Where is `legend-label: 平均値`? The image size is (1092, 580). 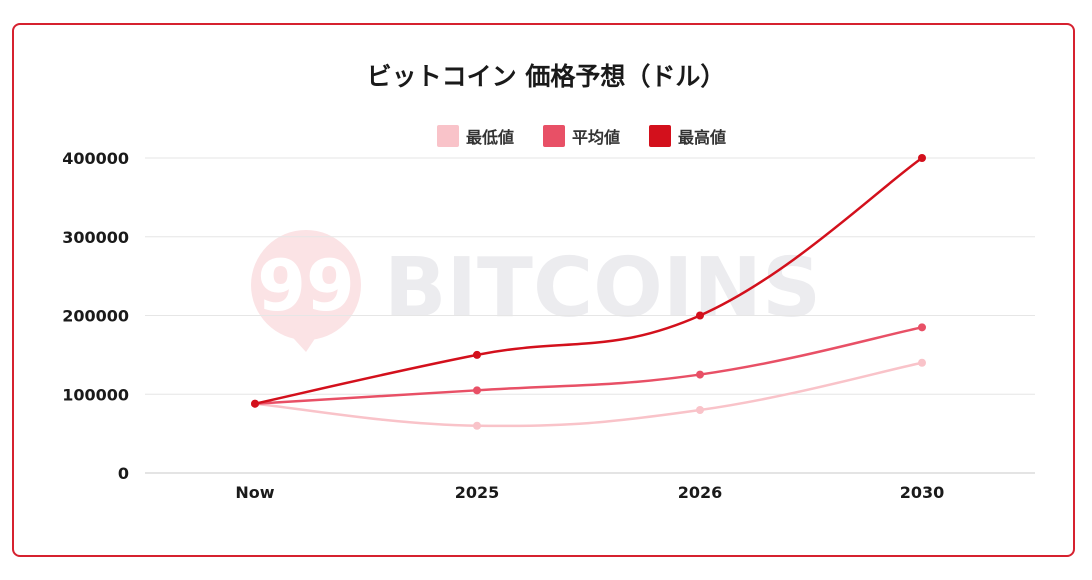
legend-label: 平均値 is located at coordinates (596, 137).